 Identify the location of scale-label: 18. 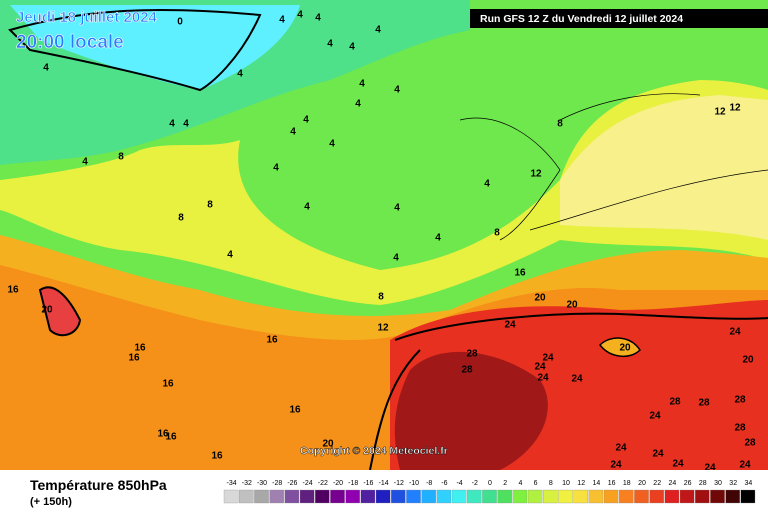
(627, 483).